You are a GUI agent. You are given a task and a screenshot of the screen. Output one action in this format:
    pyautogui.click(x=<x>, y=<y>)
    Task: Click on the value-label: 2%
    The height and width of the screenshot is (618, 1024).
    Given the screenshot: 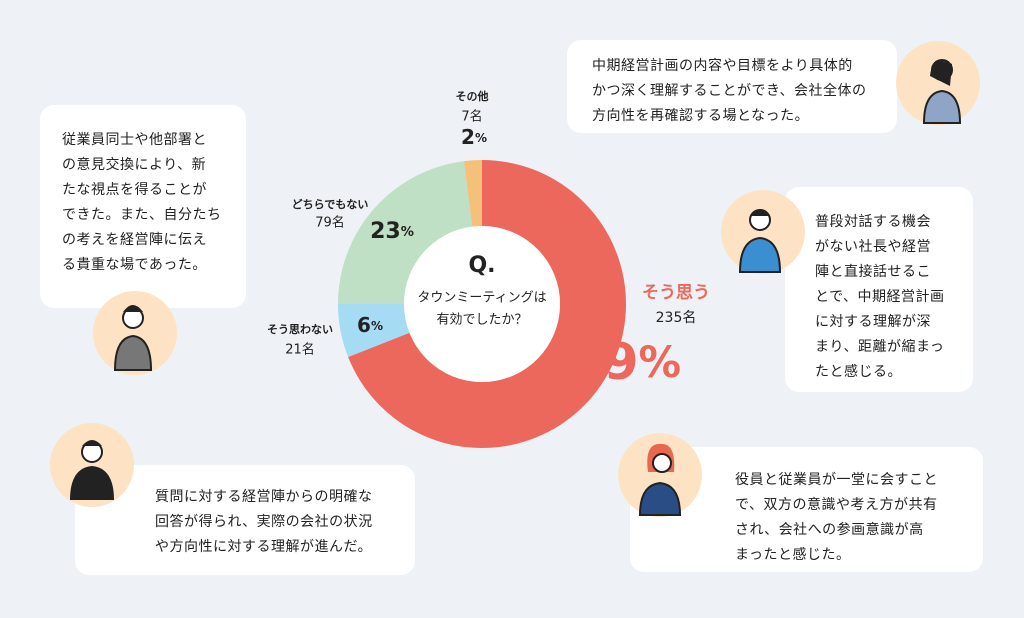 What is the action you would take?
    pyautogui.click(x=474, y=137)
    